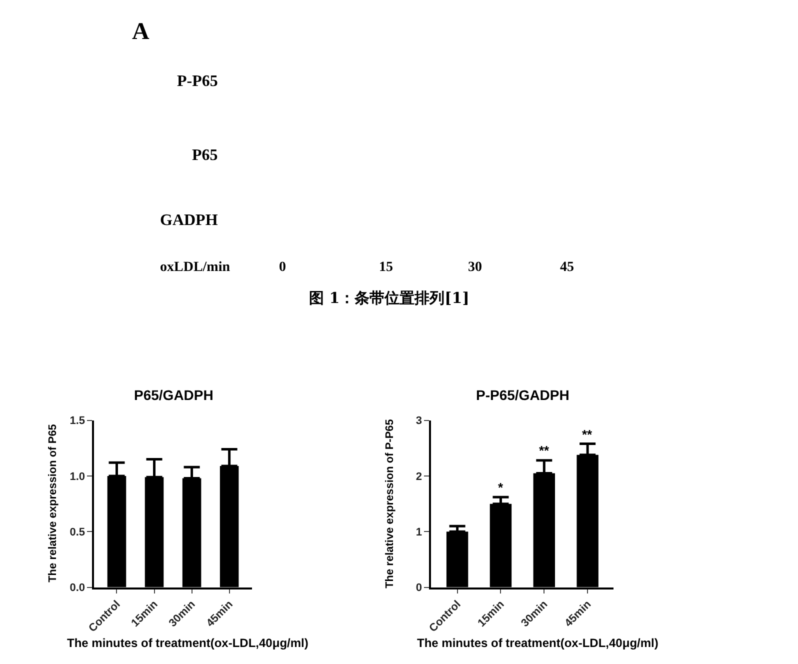 The width and height of the screenshot is (798, 664). Describe the element at coordinates (174, 395) in the screenshot. I see `chart-title: P65/GADPH` at that location.